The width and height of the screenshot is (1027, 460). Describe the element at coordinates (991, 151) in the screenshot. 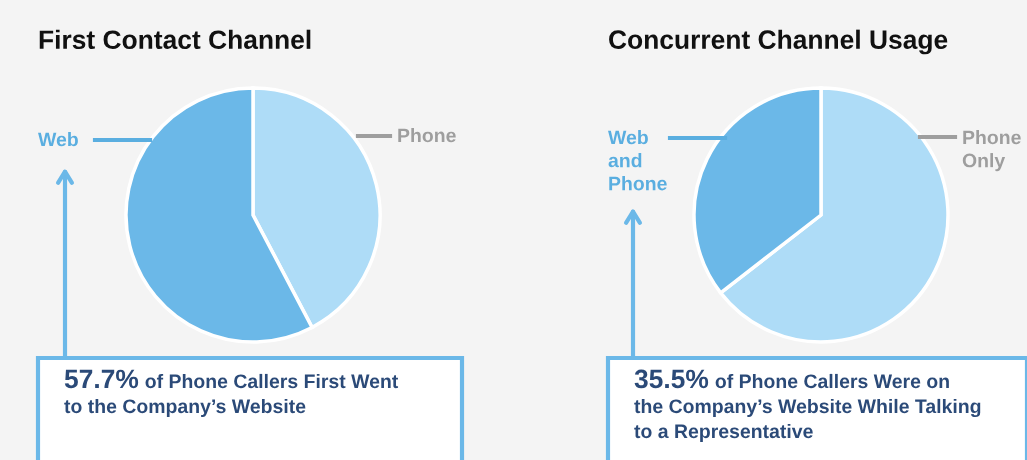

I see `slice-label: Phone Only` at that location.